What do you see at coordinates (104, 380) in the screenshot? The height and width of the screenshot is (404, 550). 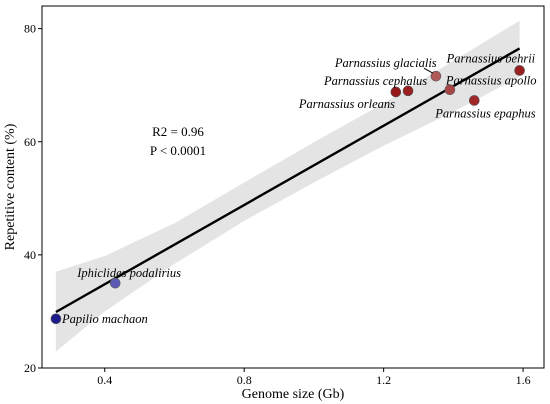 I see `x-tick-label: 0.4` at bounding box center [104, 380].